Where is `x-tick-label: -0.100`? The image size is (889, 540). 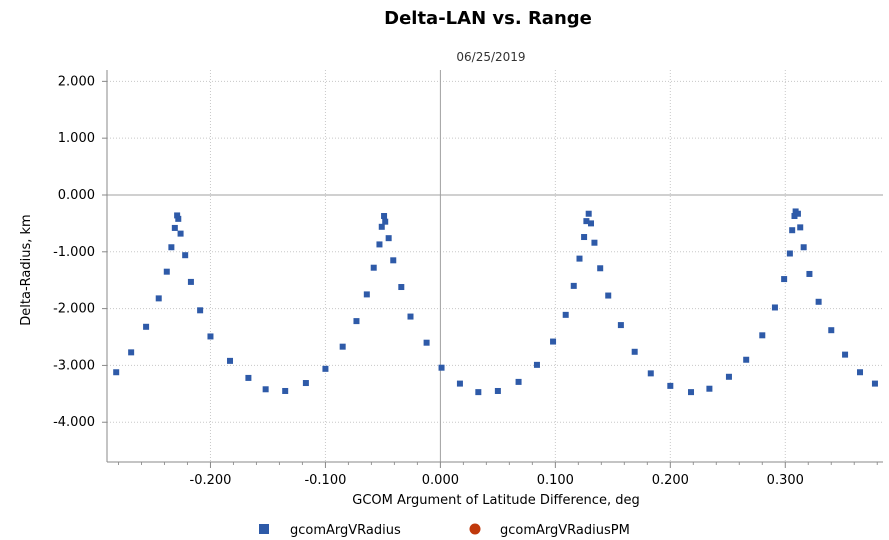
x-tick-label: -0.100 is located at coordinates (325, 480).